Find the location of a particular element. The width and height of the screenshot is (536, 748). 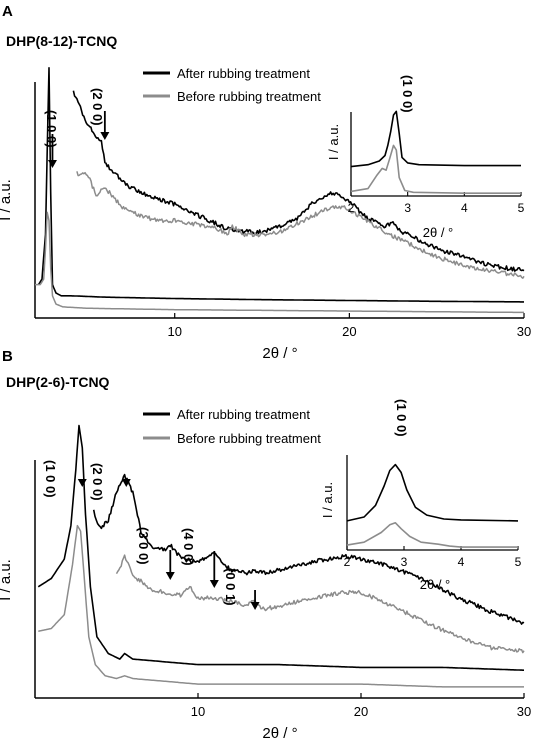

panel-letter-a: A is located at coordinates (7, 11).